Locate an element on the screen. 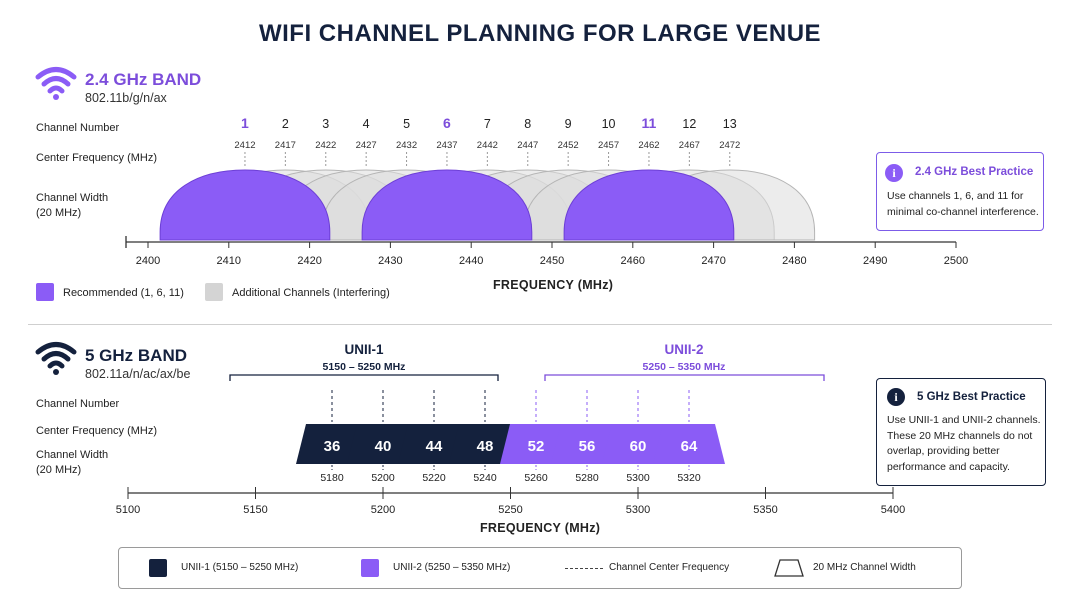 The height and width of the screenshot is (608, 1080). axis-tick-label: 5250 is located at coordinates (510, 510).